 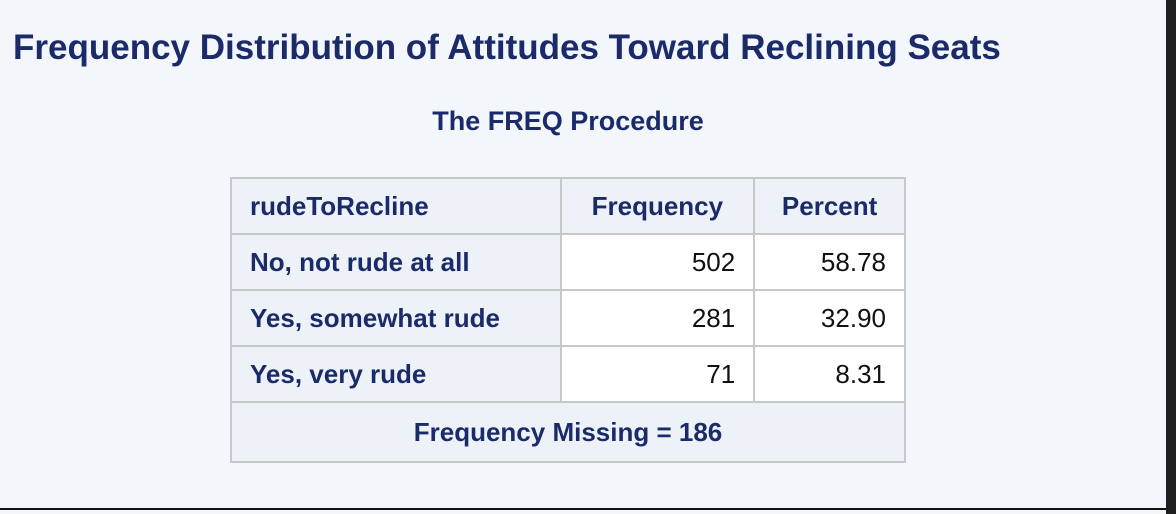 I want to click on column-header-frequency: Frequency, so click(x=657, y=206).